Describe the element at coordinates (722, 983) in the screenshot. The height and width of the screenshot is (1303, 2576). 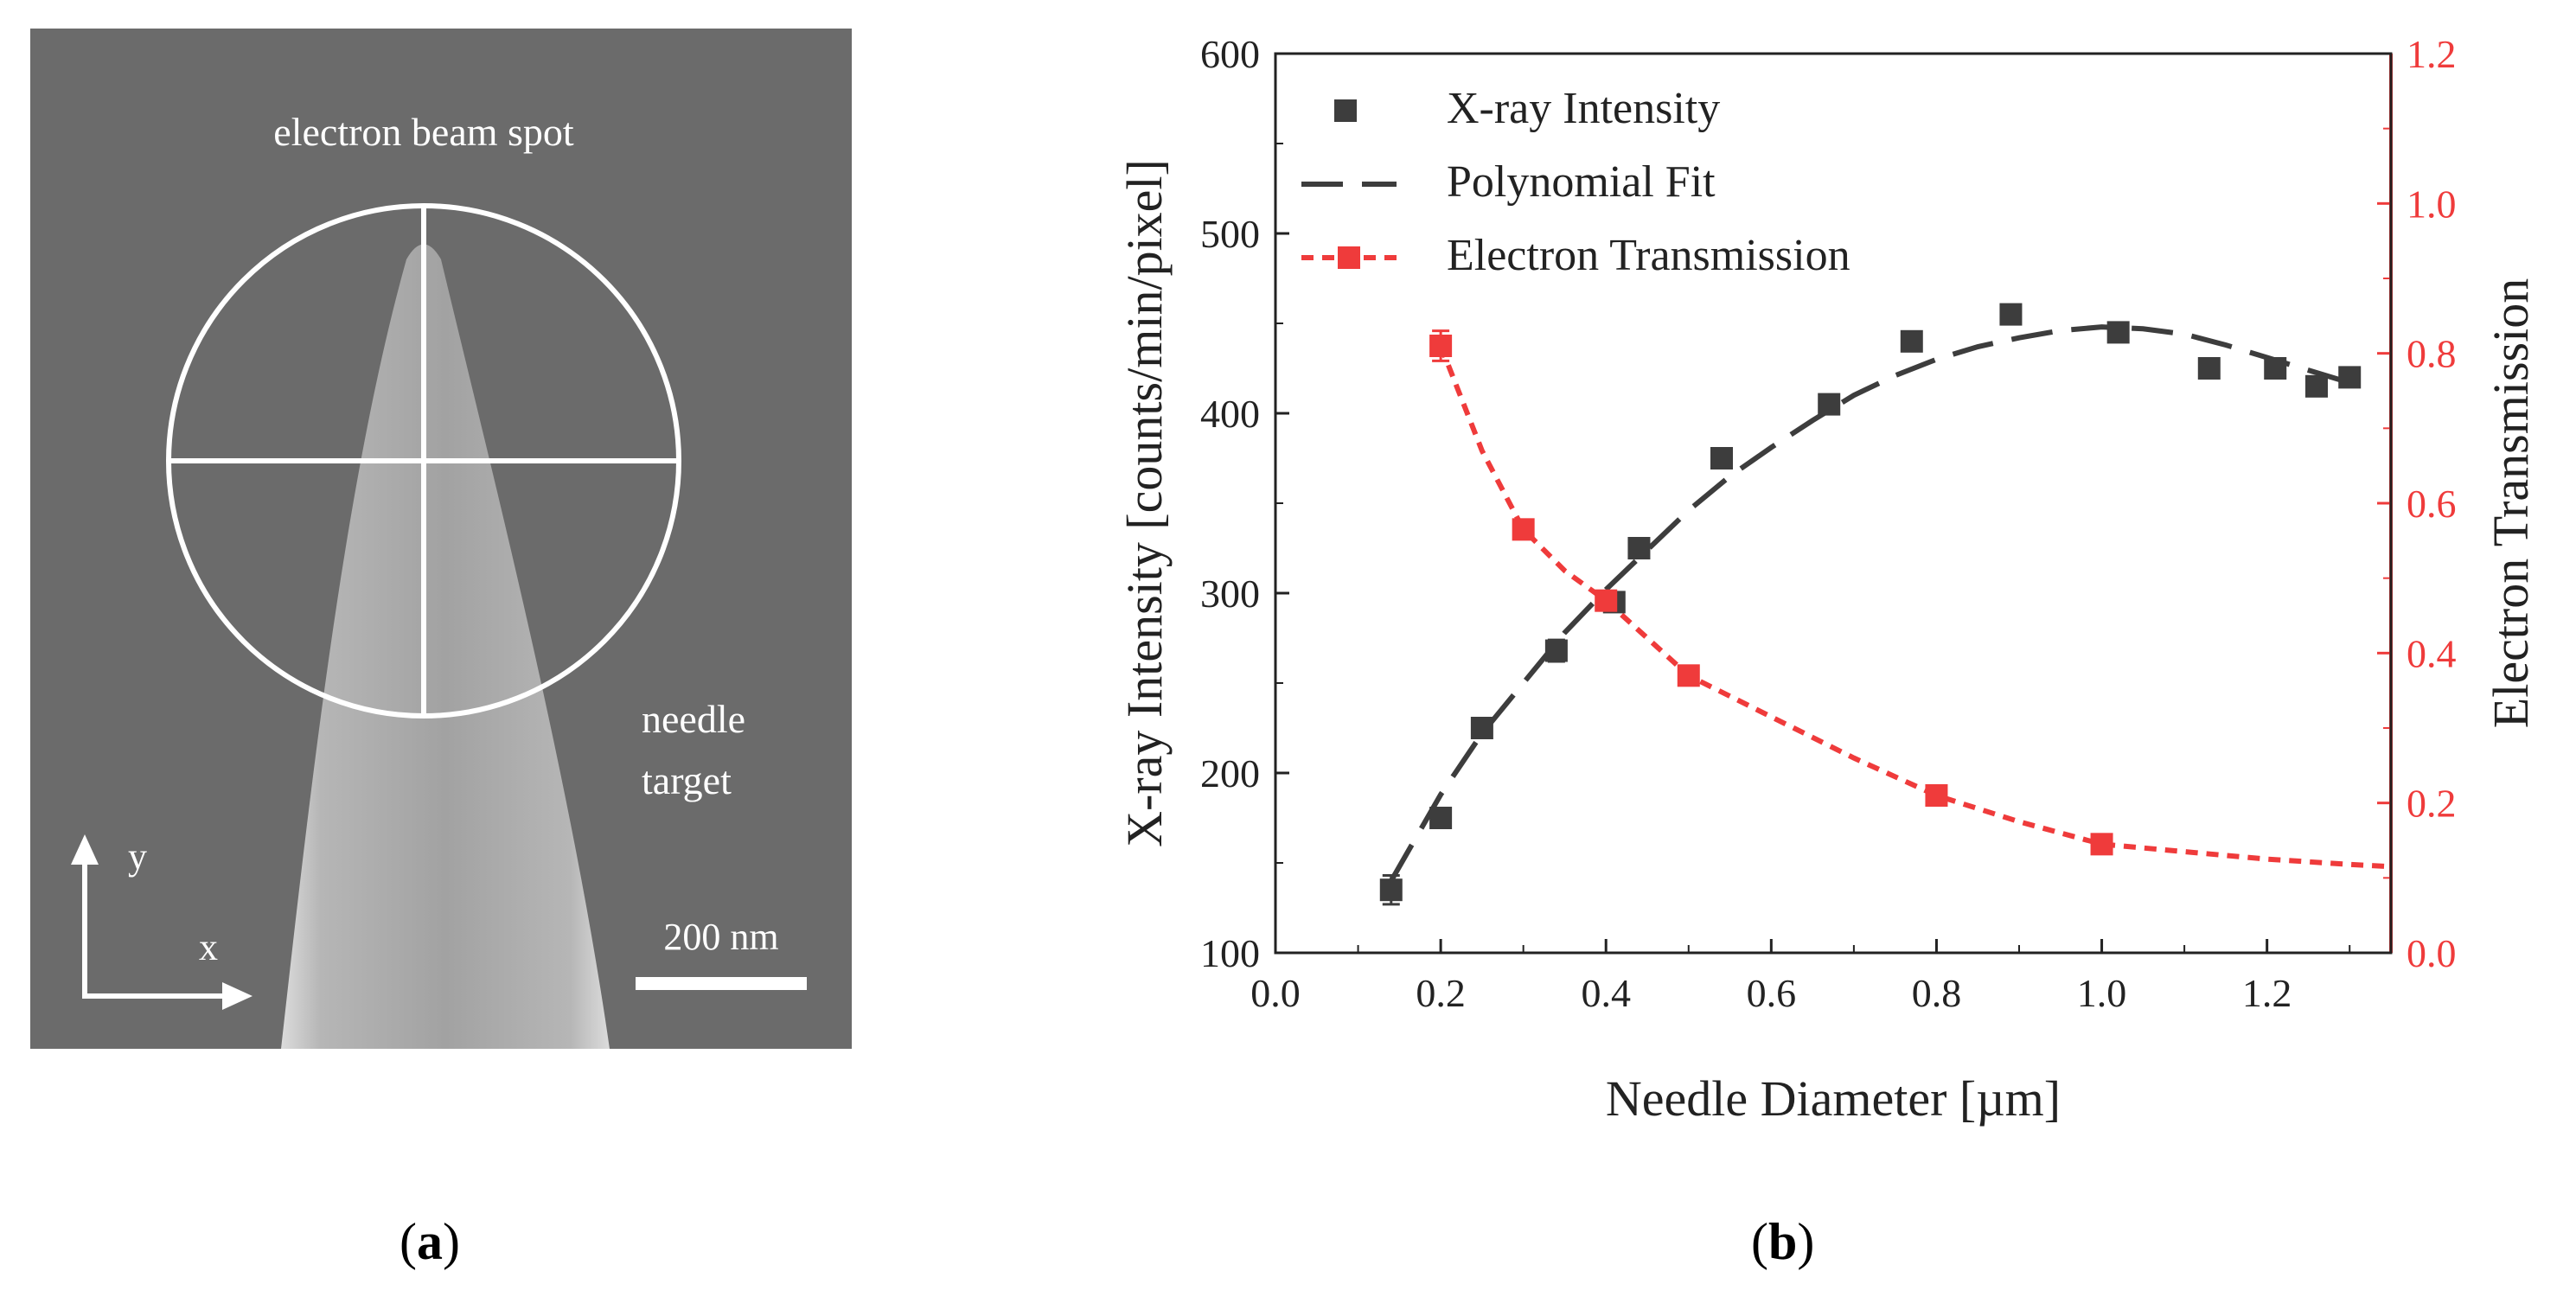
I see `scale-bar` at that location.